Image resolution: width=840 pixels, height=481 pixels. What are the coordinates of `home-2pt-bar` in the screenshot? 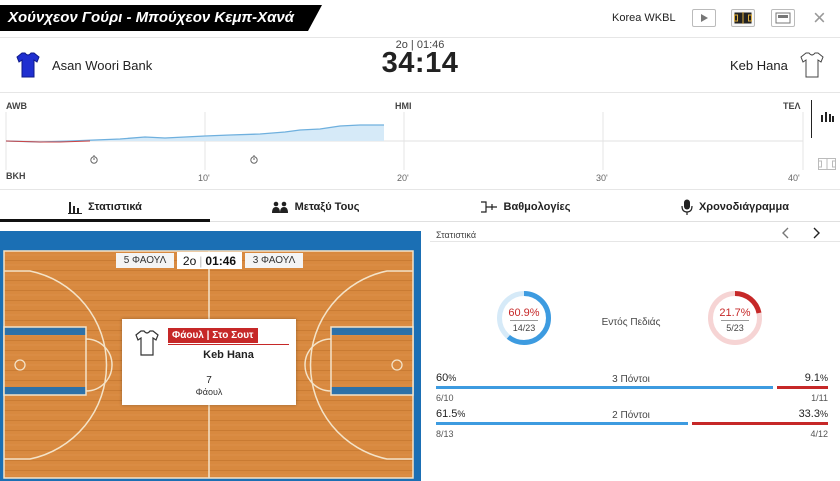 It's located at (562, 423).